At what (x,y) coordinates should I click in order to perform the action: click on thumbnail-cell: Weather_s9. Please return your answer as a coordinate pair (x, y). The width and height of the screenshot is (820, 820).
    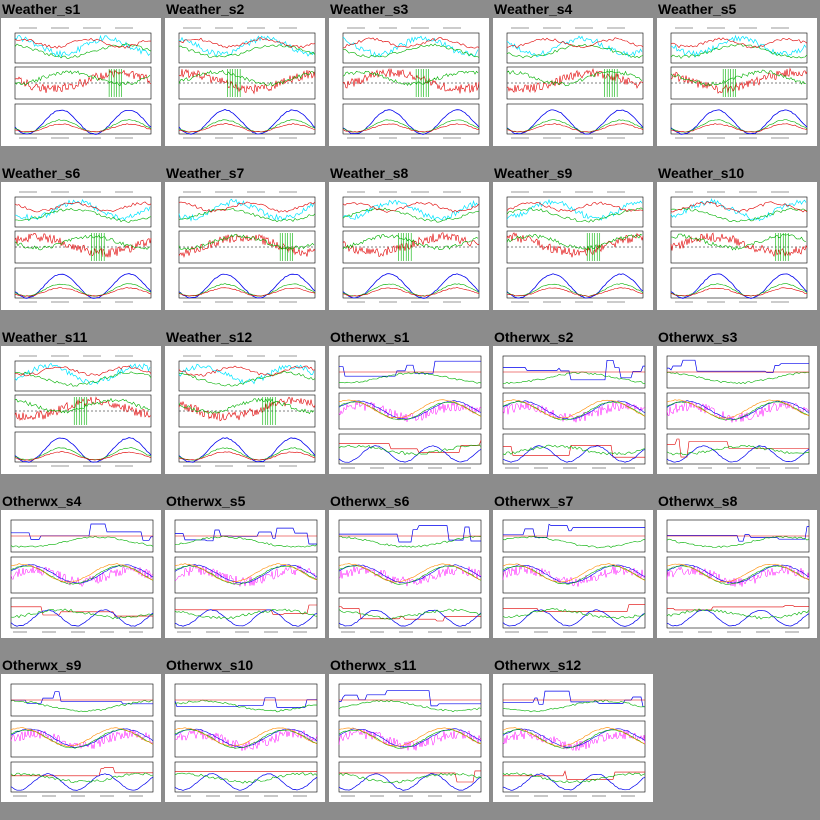
    Looking at the image, I should click on (574, 246).